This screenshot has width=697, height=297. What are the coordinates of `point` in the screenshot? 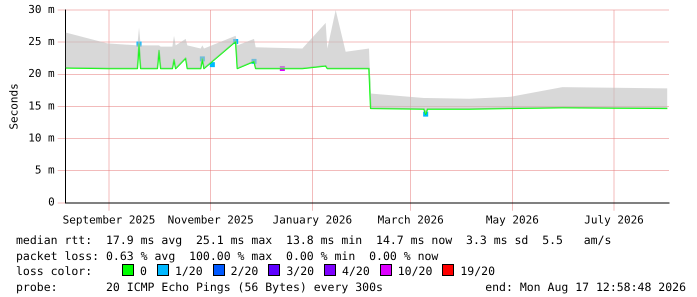 It's located at (212, 65).